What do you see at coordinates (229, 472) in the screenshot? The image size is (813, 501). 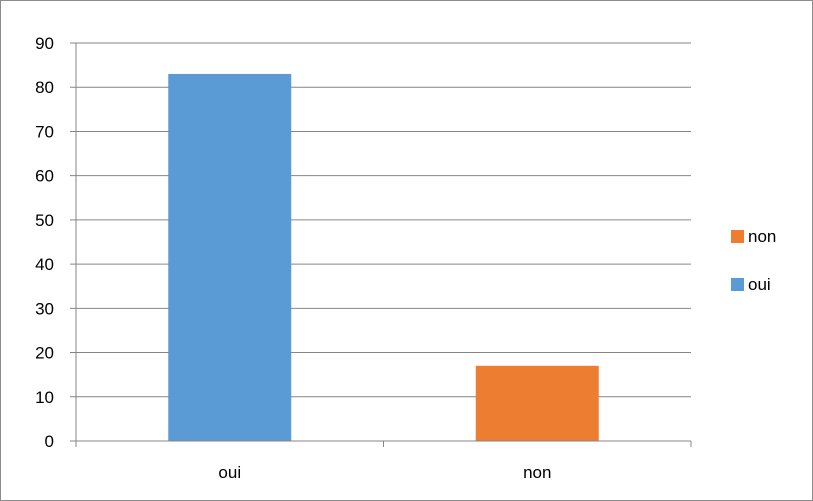 I see `x-tick-label: oui` at bounding box center [229, 472].